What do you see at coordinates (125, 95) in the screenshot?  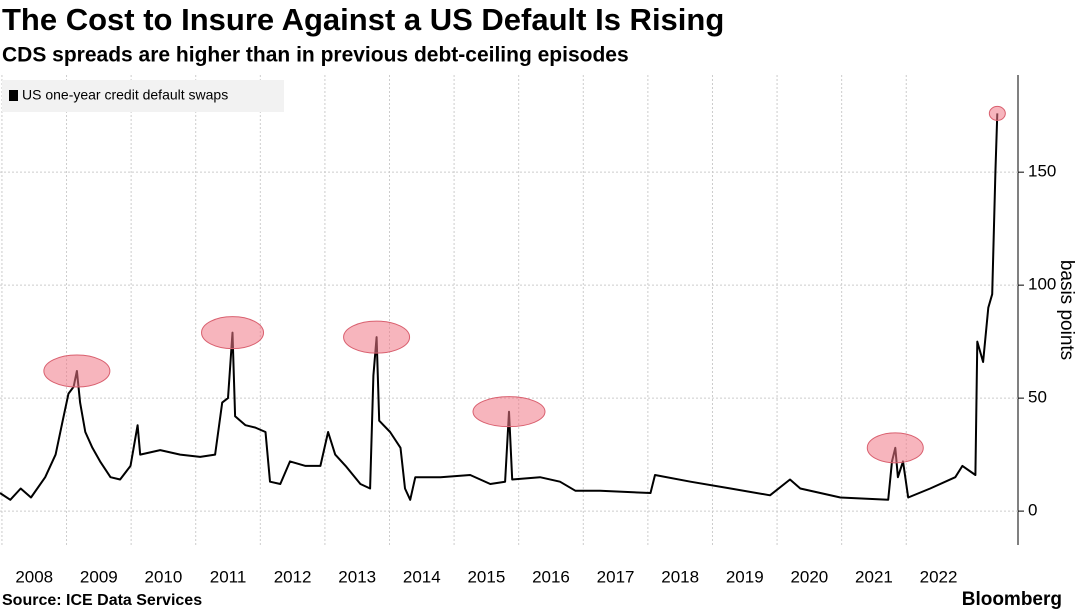 I see `legend-label: US one-year credit default swaps` at bounding box center [125, 95].